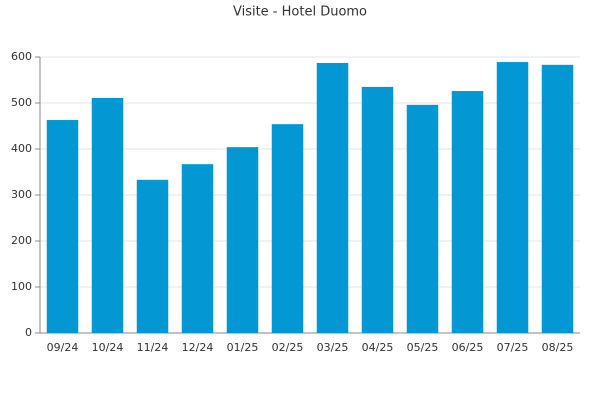 The image size is (600, 404). Describe the element at coordinates (21, 194) in the screenshot. I see `y-tick-label: 300` at that location.